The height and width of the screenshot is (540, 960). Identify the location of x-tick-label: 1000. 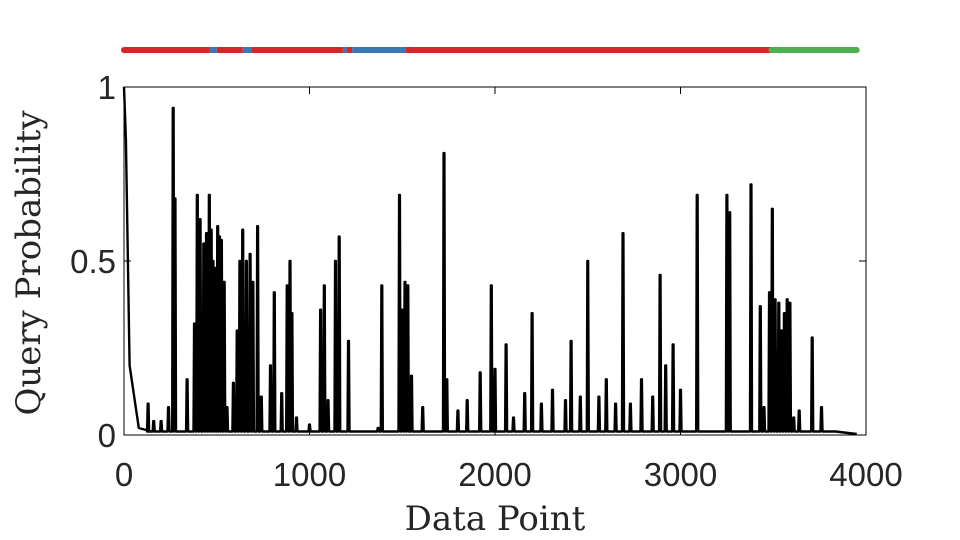
(309, 474).